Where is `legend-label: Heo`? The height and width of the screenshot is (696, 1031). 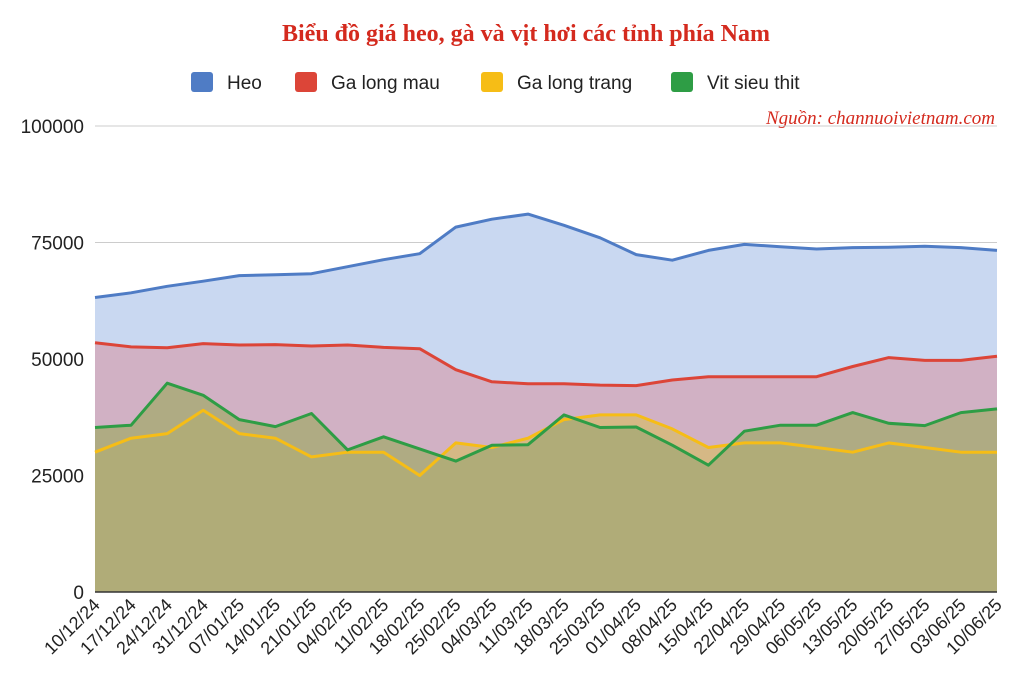 legend-label: Heo is located at coordinates (244, 83).